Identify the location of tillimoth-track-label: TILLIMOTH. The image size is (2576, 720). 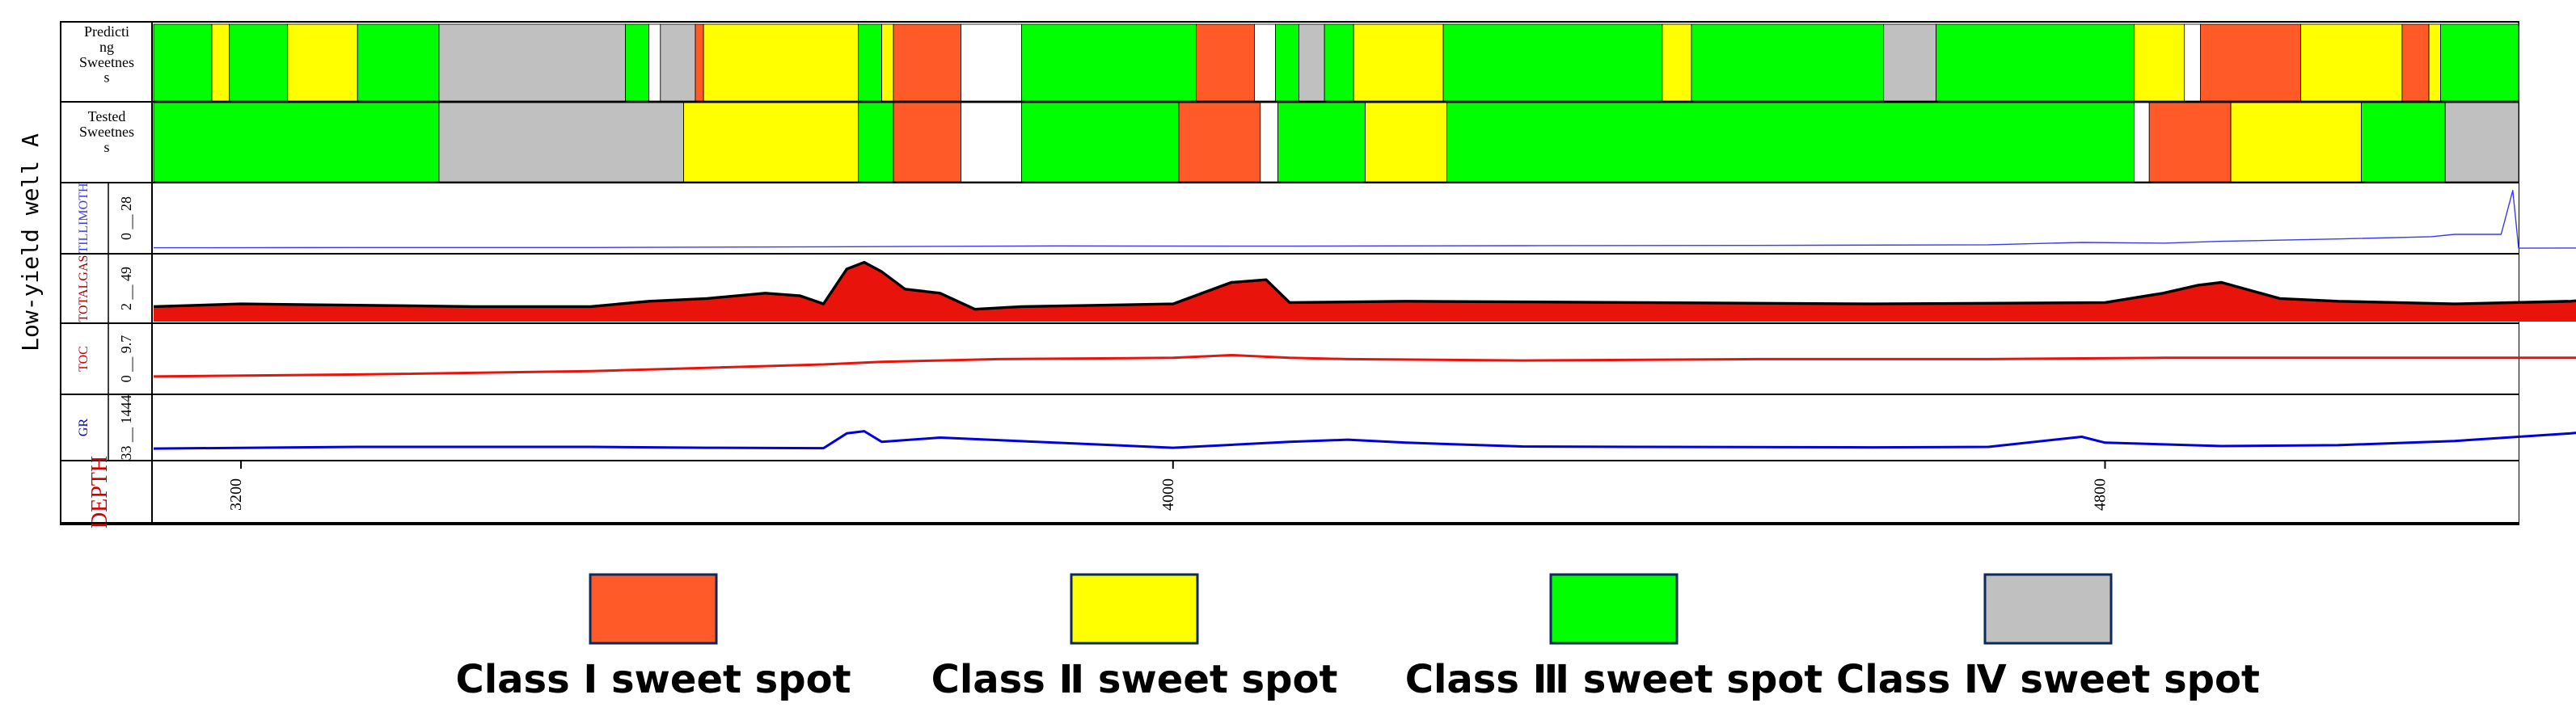
(84, 218).